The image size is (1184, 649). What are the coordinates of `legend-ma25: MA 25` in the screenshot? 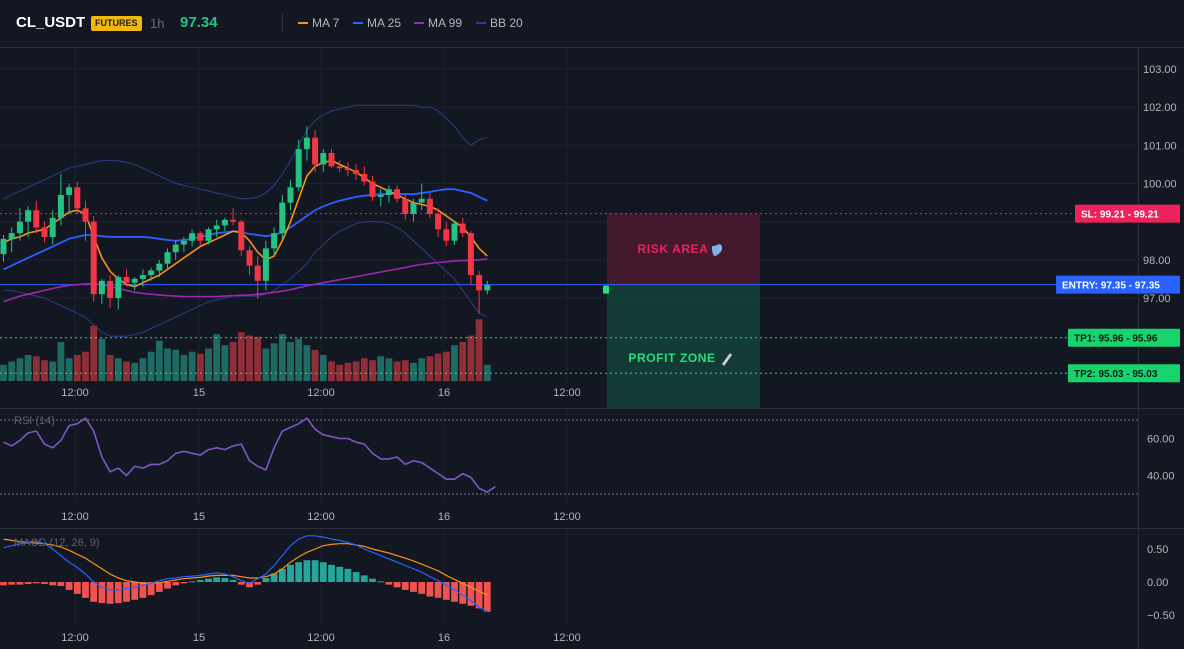 It's located at (377, 23).